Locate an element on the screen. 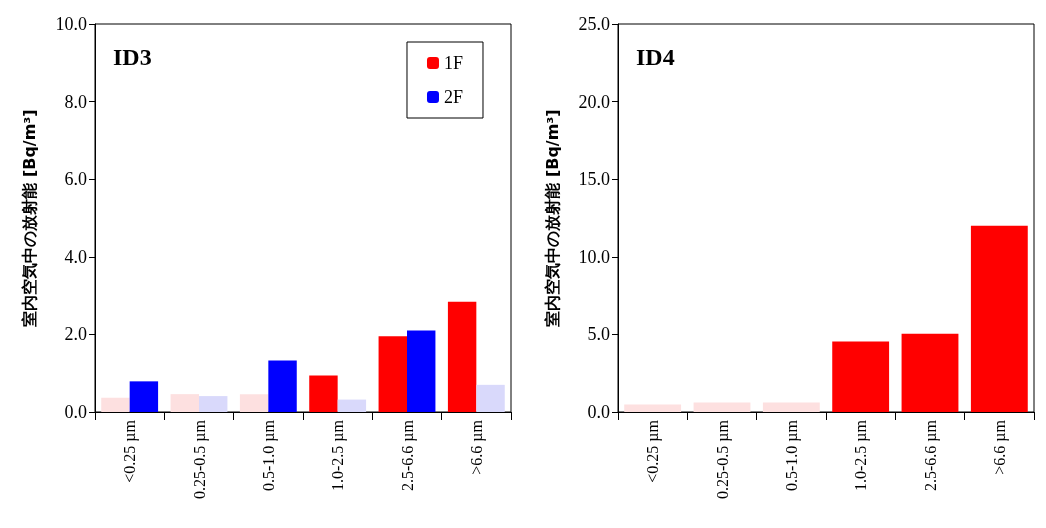  legend-label: 2F is located at coordinates (453, 97).